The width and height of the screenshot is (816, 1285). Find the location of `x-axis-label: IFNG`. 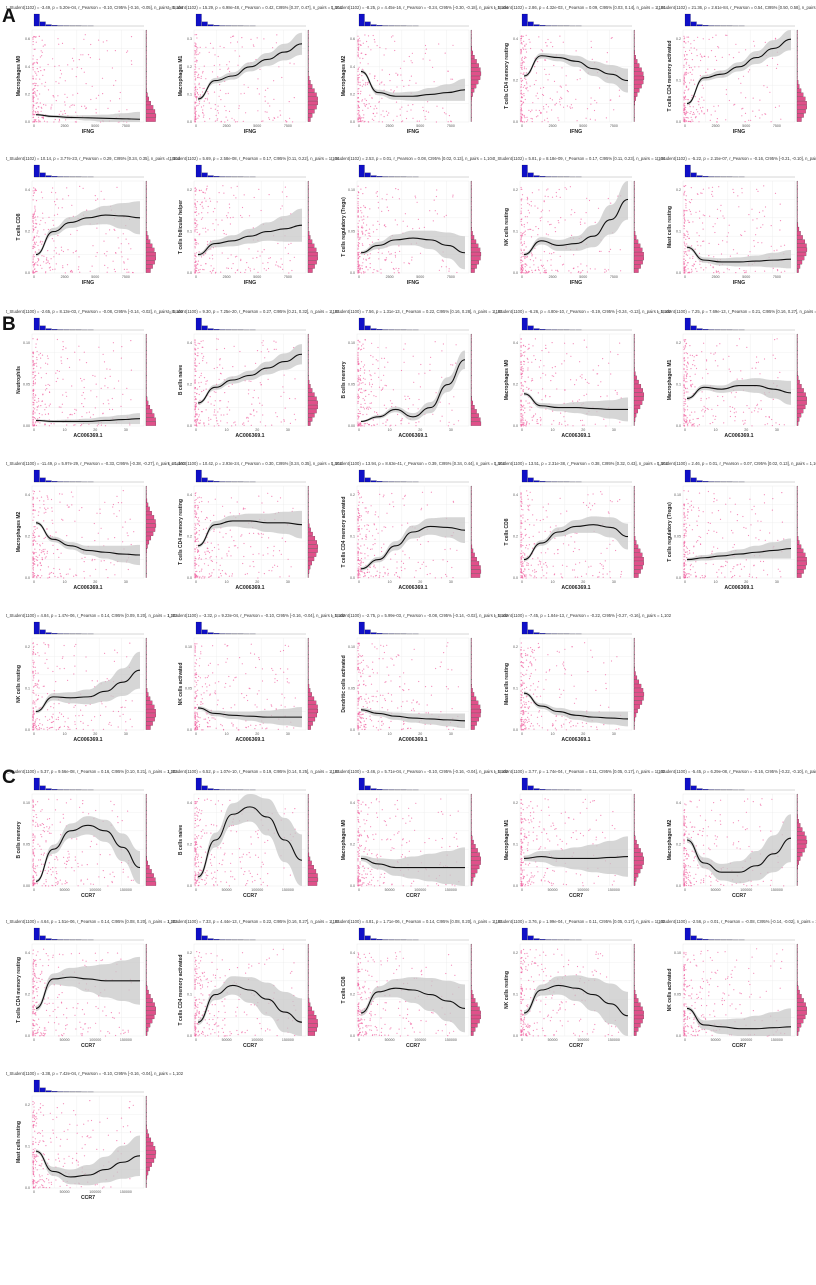

x-axis-label: IFNG is located at coordinates (576, 132).